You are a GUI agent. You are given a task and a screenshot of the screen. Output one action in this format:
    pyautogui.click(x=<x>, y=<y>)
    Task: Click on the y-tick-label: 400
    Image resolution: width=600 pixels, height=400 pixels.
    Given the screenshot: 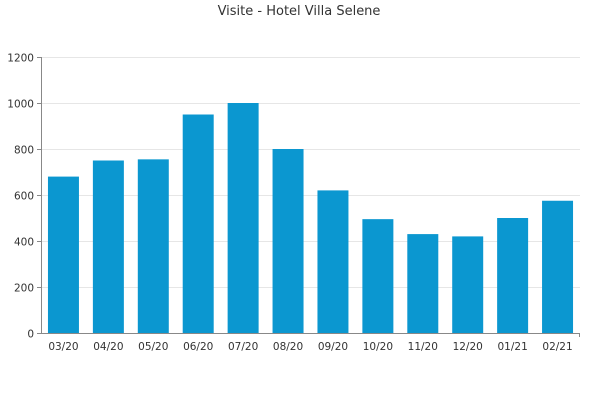 What is the action you would take?
    pyautogui.click(x=24, y=243)
    